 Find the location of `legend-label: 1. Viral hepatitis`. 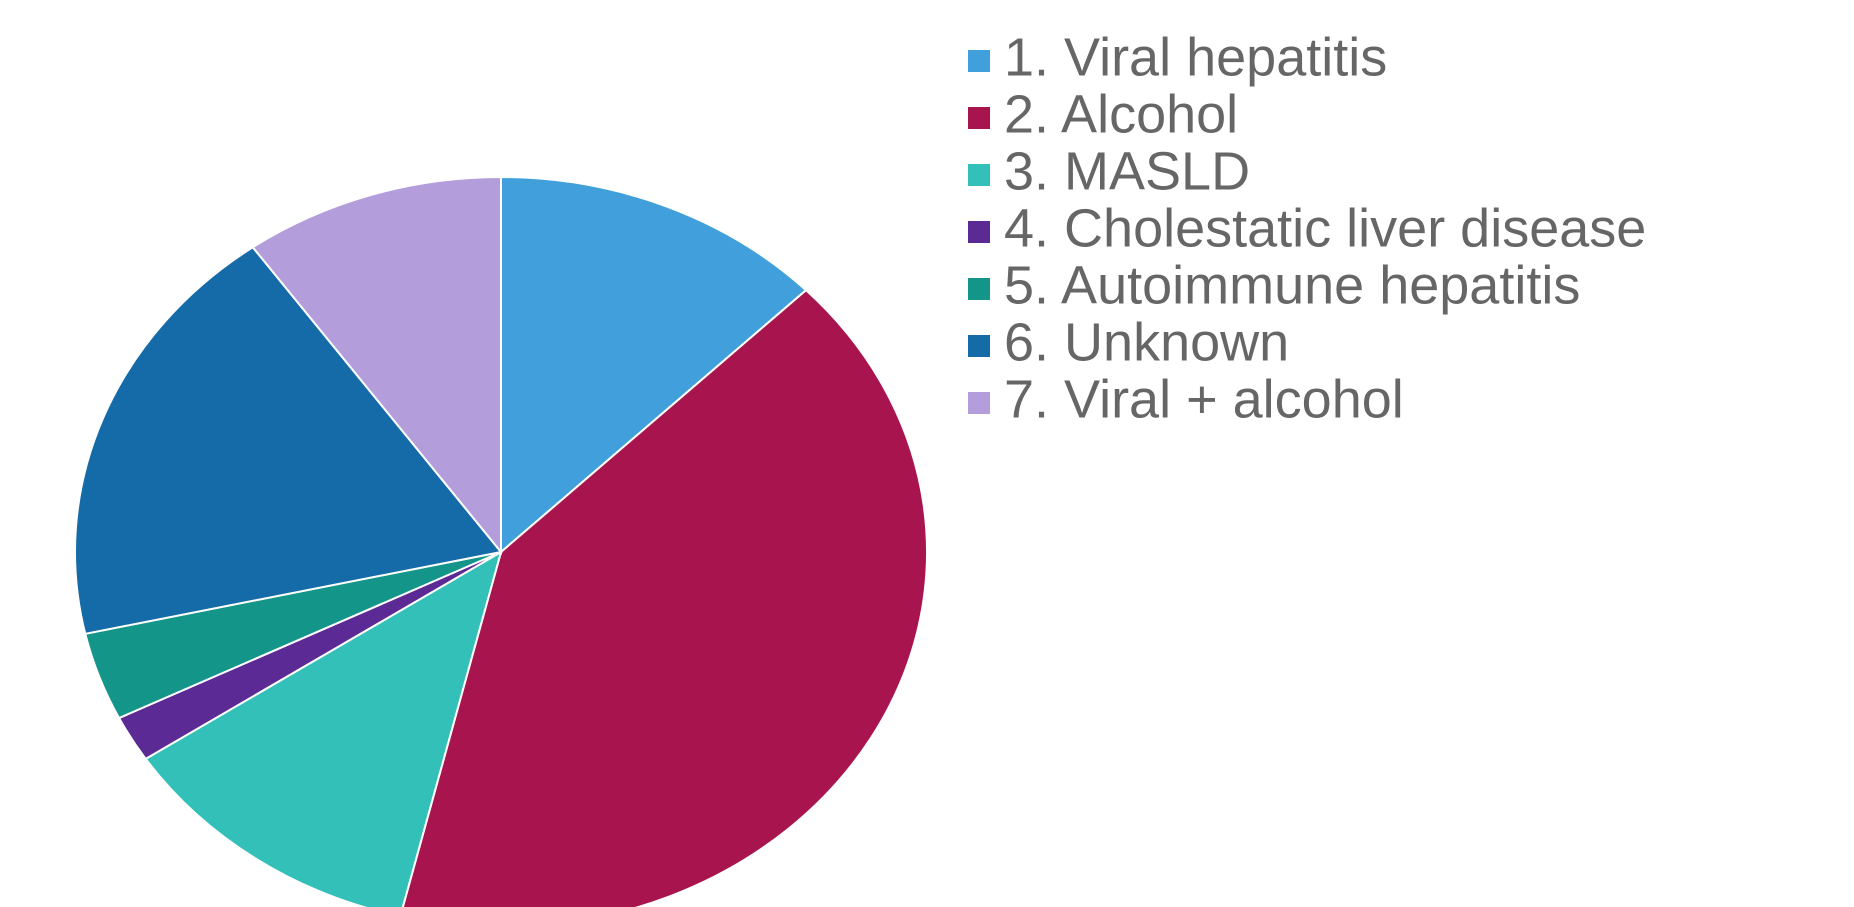

legend-label: 1. Viral hepatitis is located at coordinates (1195, 57).